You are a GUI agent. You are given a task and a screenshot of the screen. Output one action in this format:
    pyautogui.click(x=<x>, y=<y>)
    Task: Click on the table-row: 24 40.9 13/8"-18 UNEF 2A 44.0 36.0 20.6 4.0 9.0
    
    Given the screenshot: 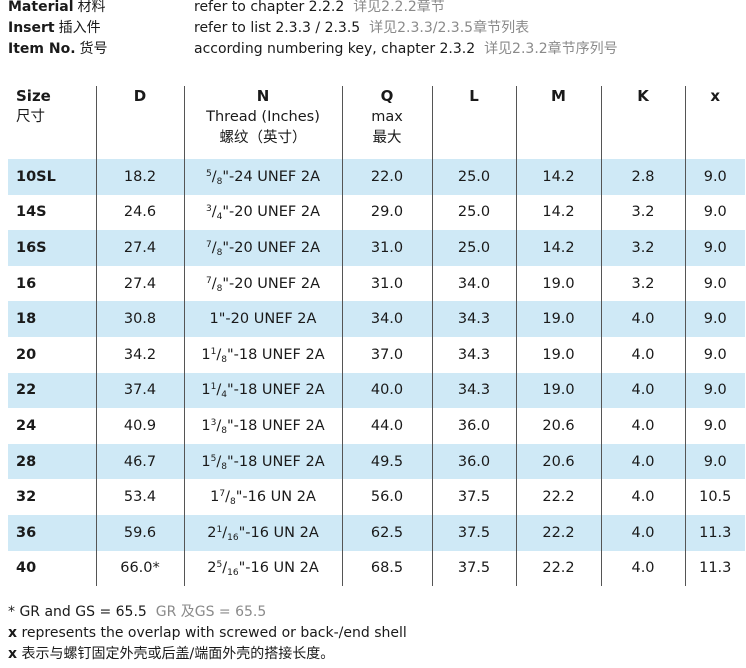 What is the action you would take?
    pyautogui.click(x=376, y=426)
    